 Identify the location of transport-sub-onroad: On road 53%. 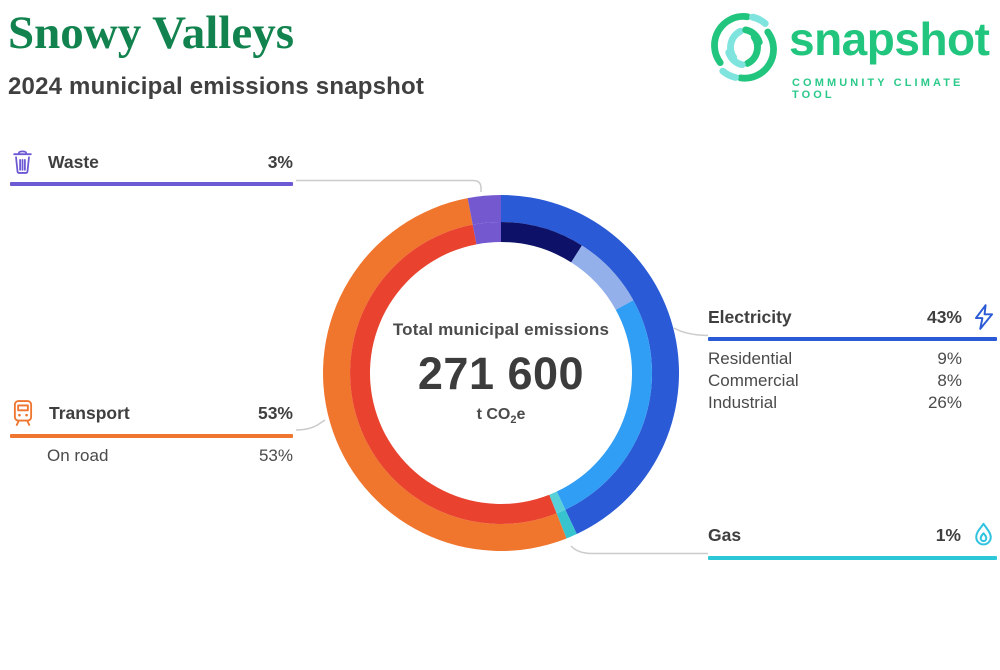
(151, 456).